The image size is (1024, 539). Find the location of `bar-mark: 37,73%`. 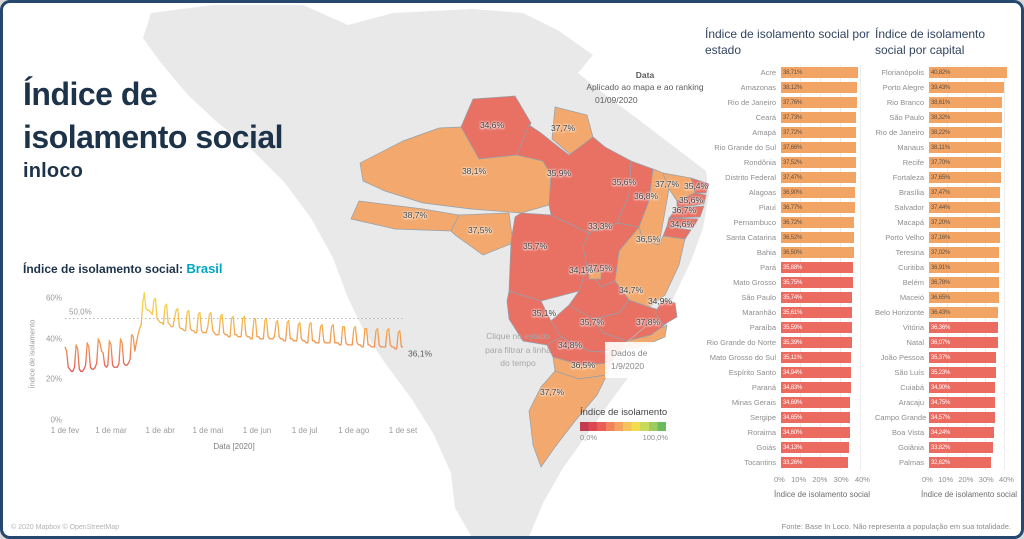

bar-mark: 37,73% is located at coordinates (819, 118).